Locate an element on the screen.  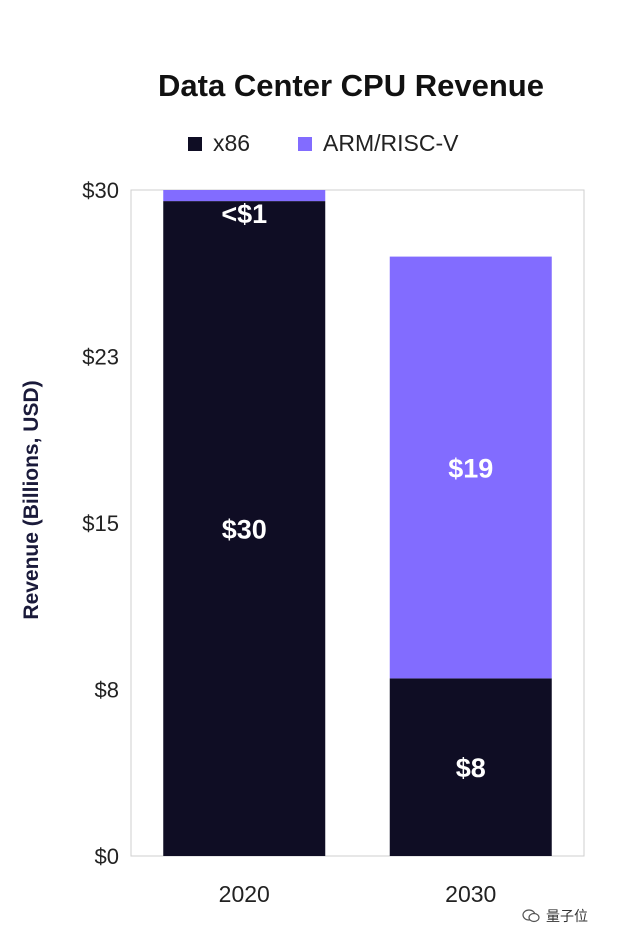
legend-label-1: x86 is located at coordinates (231, 143).